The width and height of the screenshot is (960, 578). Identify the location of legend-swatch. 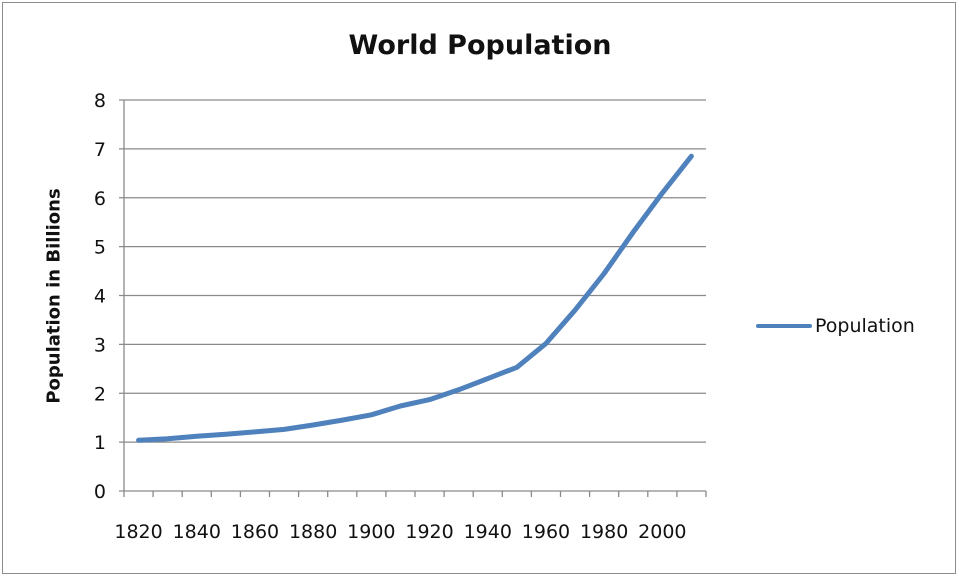
(784, 326).